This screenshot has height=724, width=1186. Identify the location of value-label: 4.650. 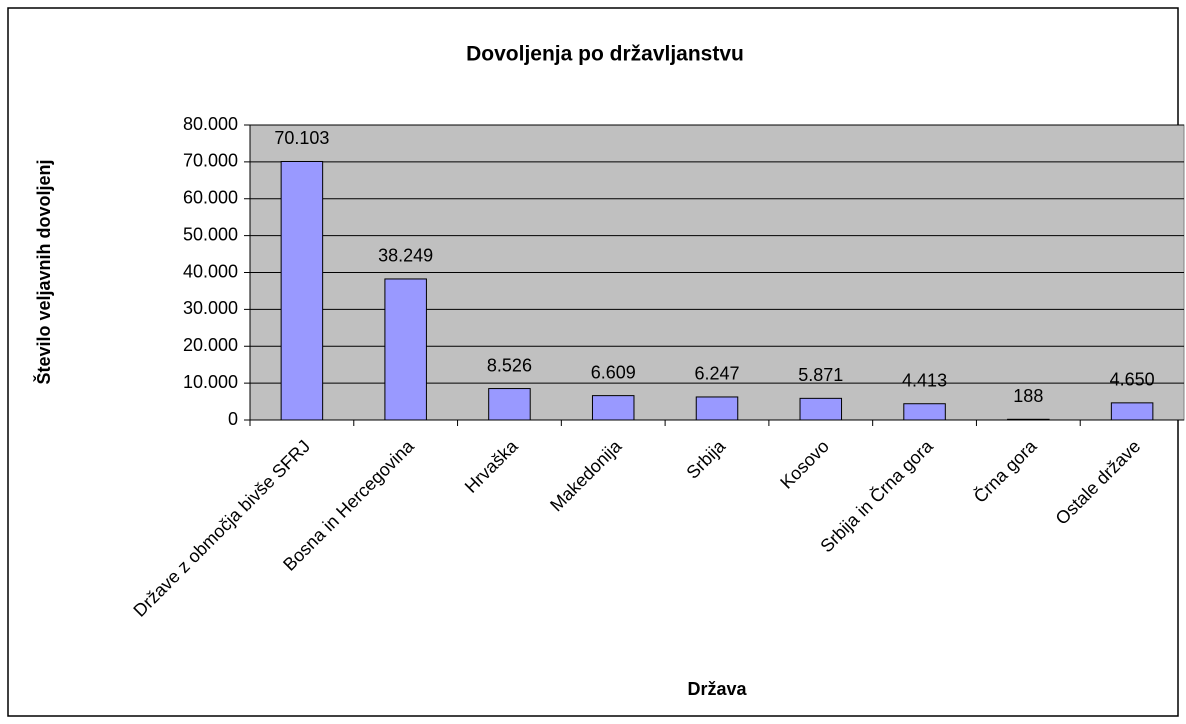
(1132, 380).